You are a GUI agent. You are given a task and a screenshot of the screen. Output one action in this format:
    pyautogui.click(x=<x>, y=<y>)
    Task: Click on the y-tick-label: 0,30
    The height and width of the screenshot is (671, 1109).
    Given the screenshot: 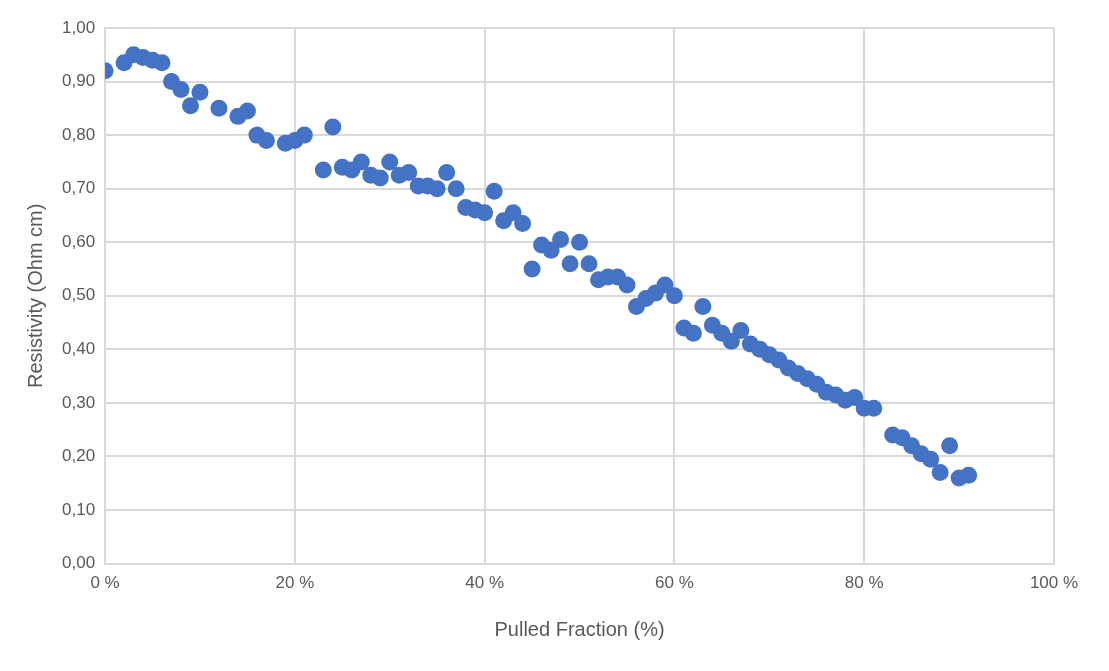 What is the action you would take?
    pyautogui.click(x=78, y=402)
    